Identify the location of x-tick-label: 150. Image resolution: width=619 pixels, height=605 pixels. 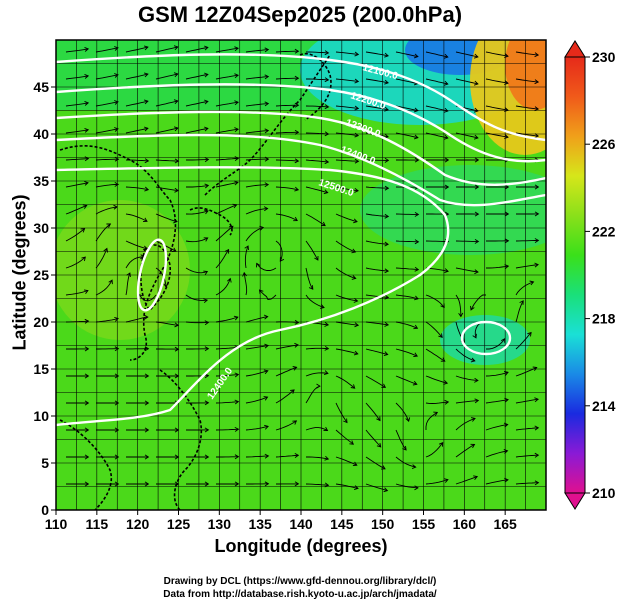
(383, 524).